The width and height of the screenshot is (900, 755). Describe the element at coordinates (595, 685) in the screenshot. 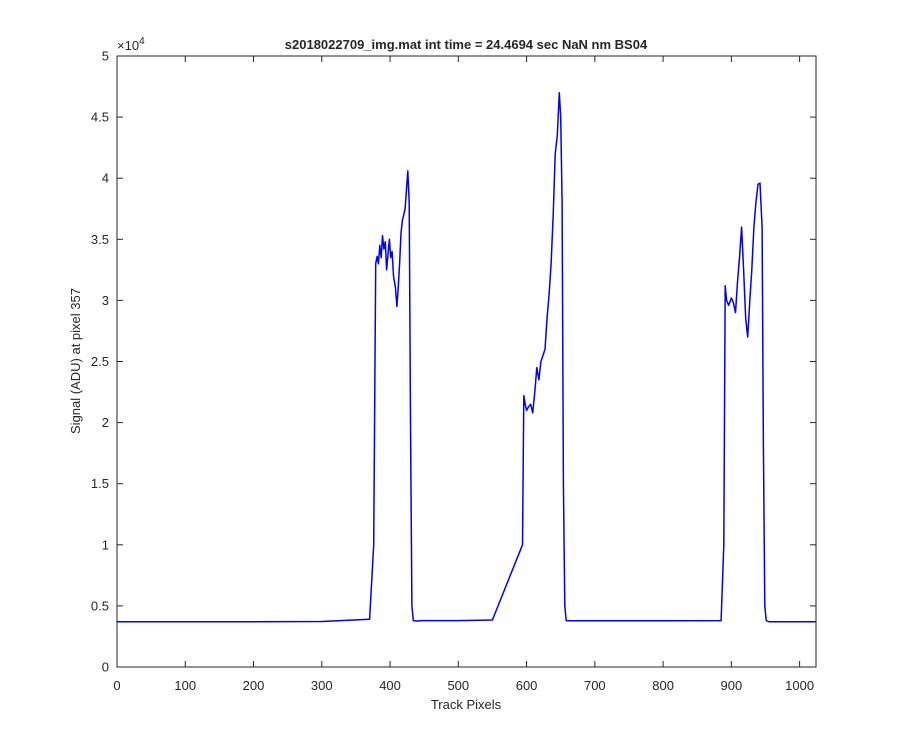

I see `x-tick-label: 700` at that location.